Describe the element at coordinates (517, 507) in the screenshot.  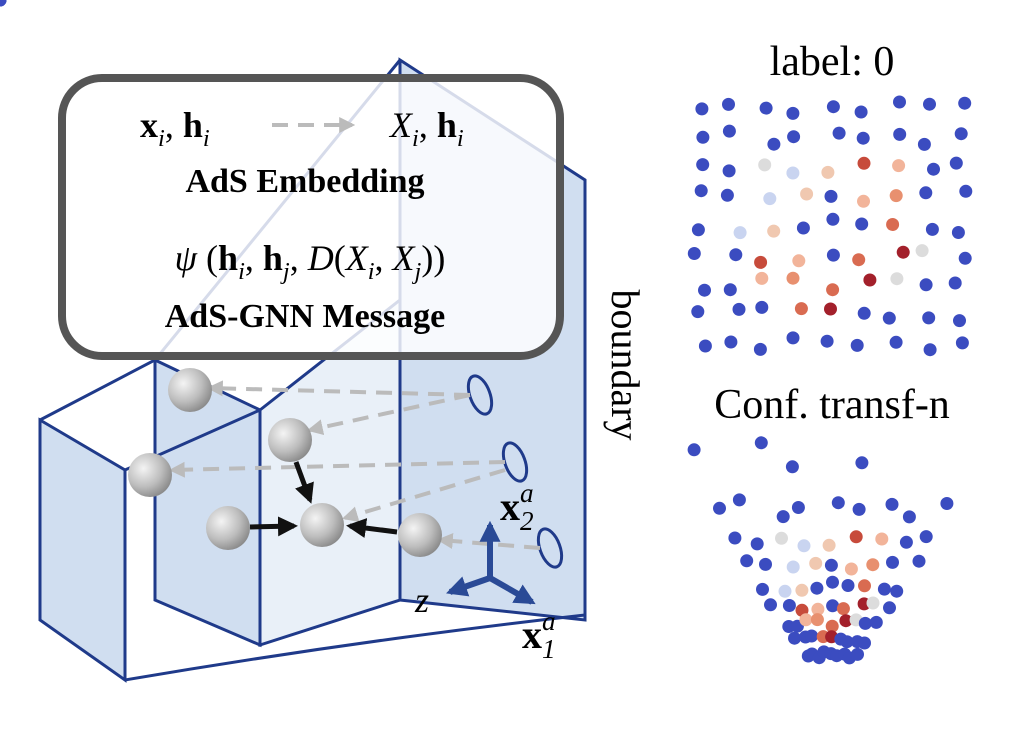
I see `math: x2a​` at that location.